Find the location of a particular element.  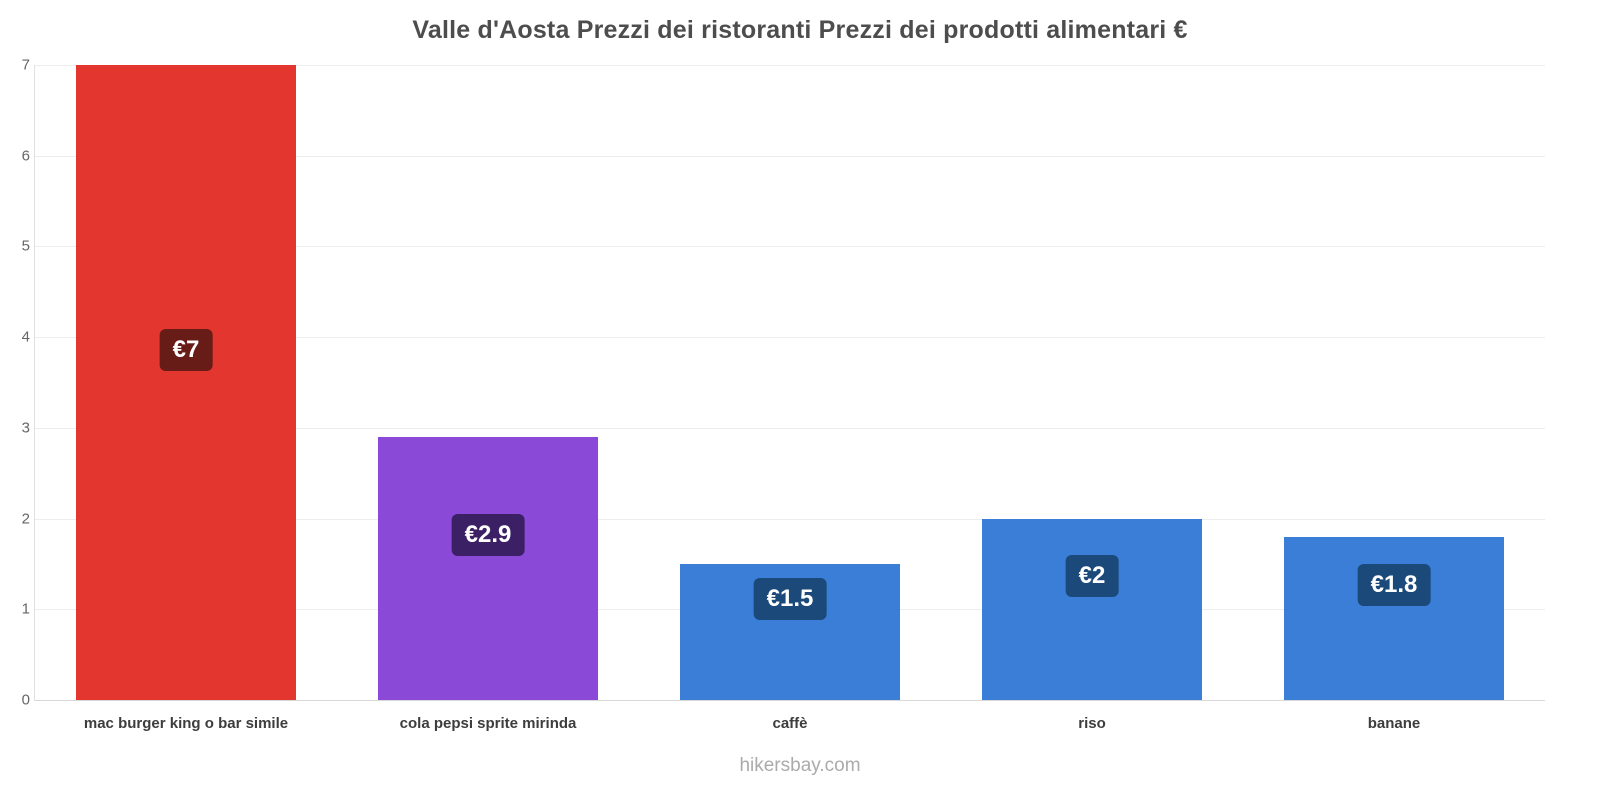

x-axis-label: banane is located at coordinates (1394, 723).